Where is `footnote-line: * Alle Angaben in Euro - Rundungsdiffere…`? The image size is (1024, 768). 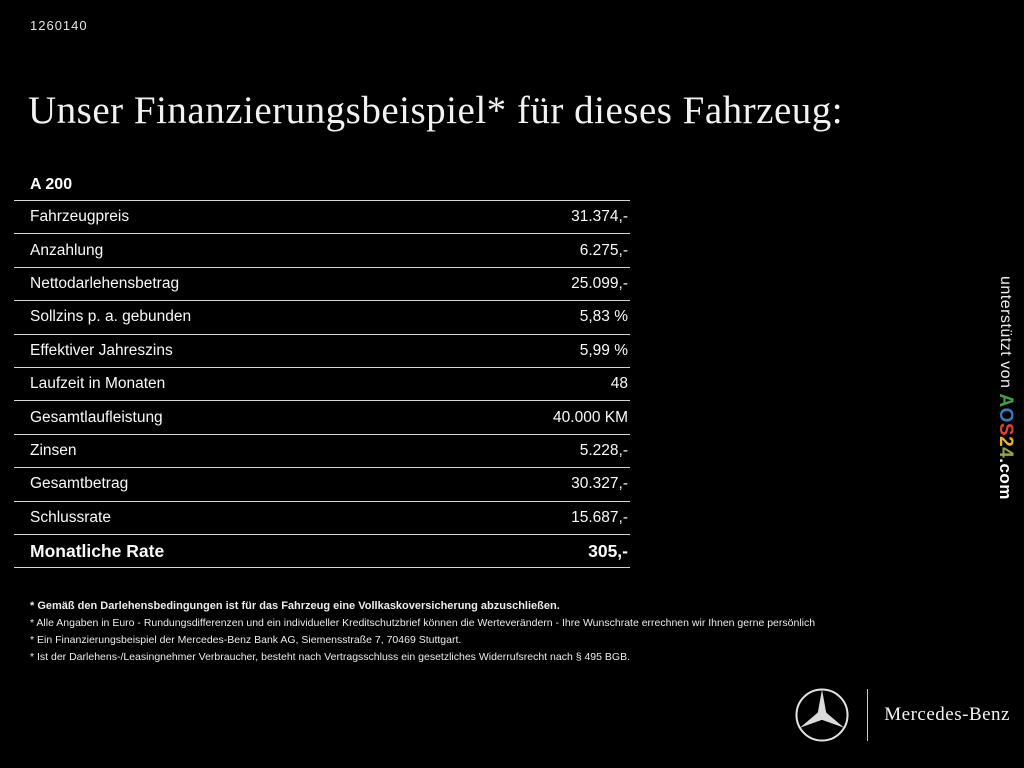
footnote-line: * Alle Angaben in Euro - Rundungsdiffere… is located at coordinates (423, 623).